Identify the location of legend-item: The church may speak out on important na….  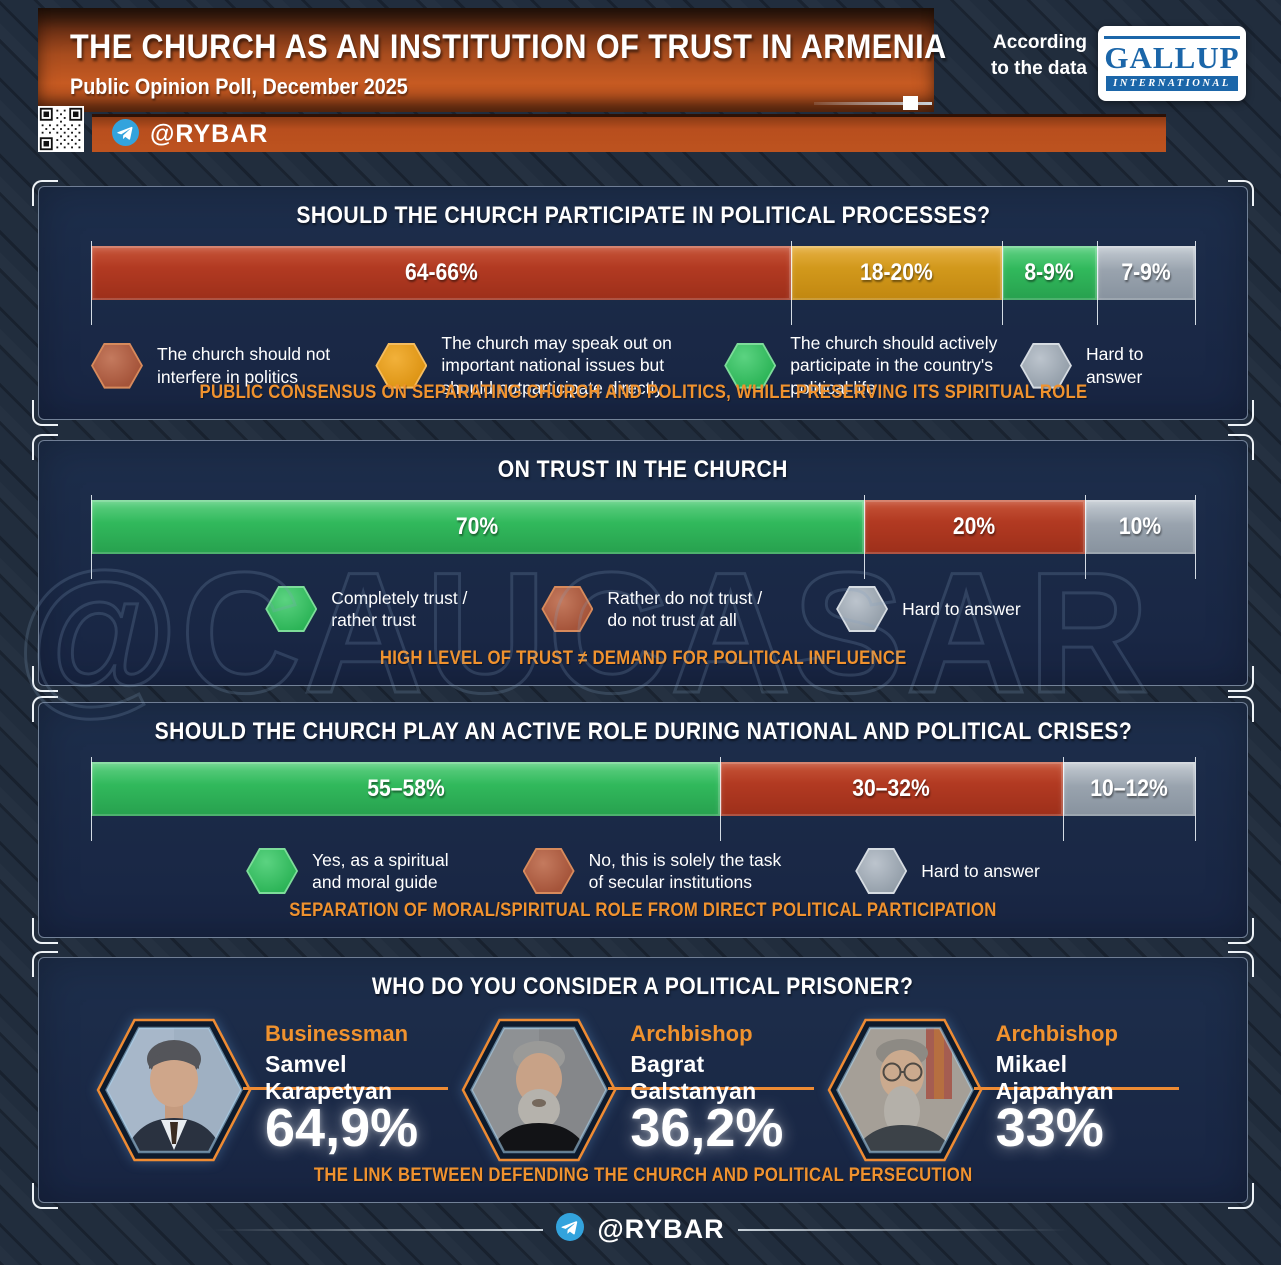
(549, 365).